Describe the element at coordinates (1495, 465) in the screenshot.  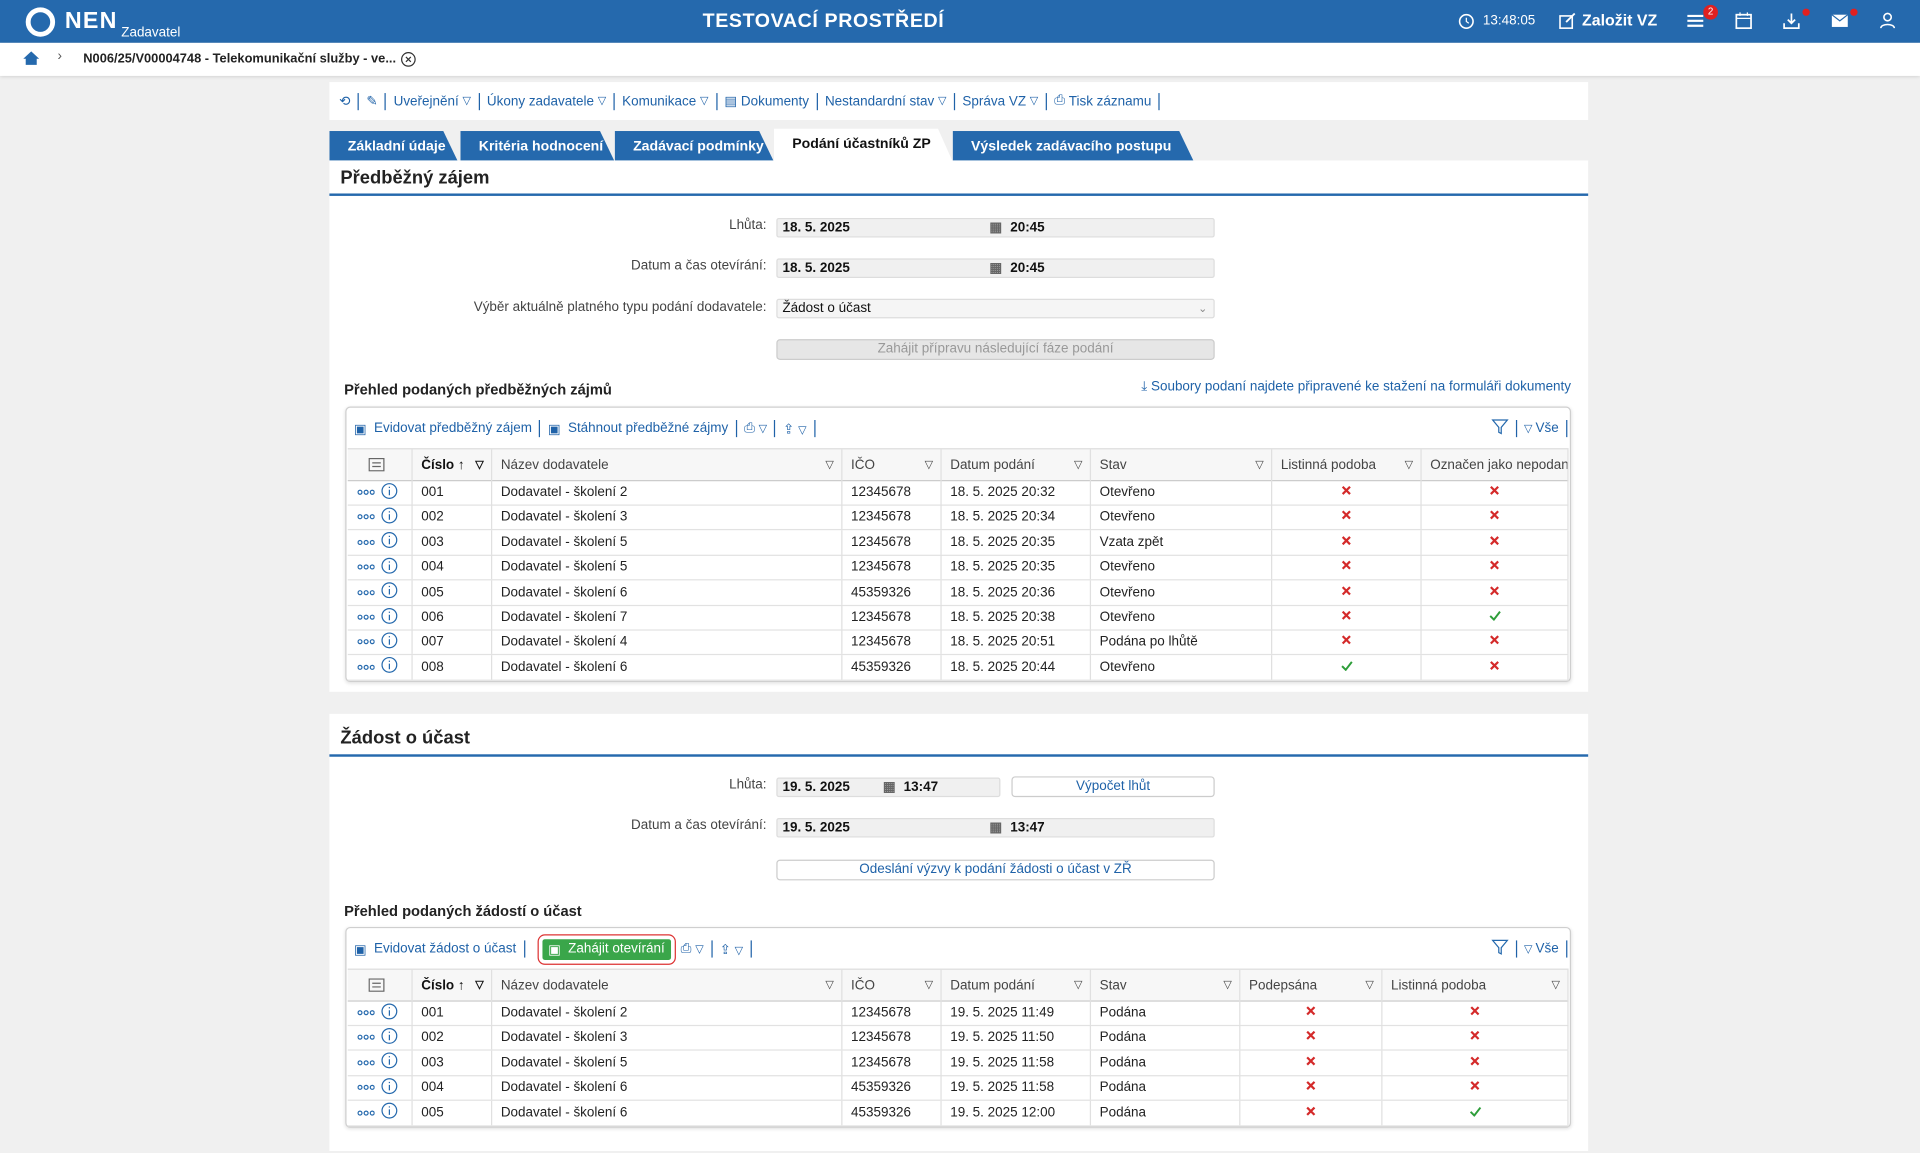
I see `column-header: Označen jako nepodaný▽` at that location.